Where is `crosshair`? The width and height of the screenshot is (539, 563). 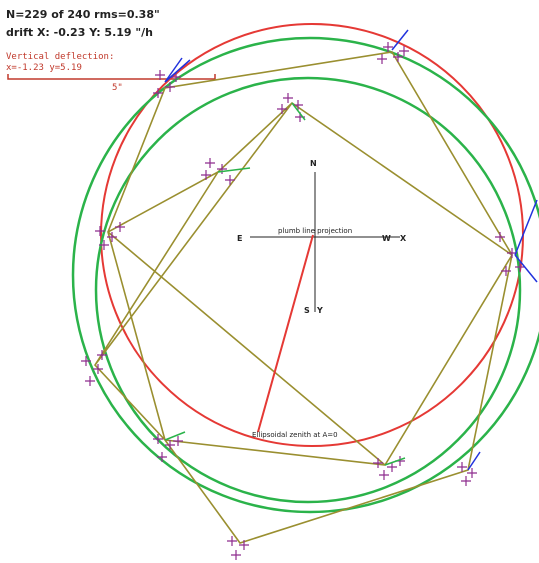 crosshair is located at coordinates (325, 242).